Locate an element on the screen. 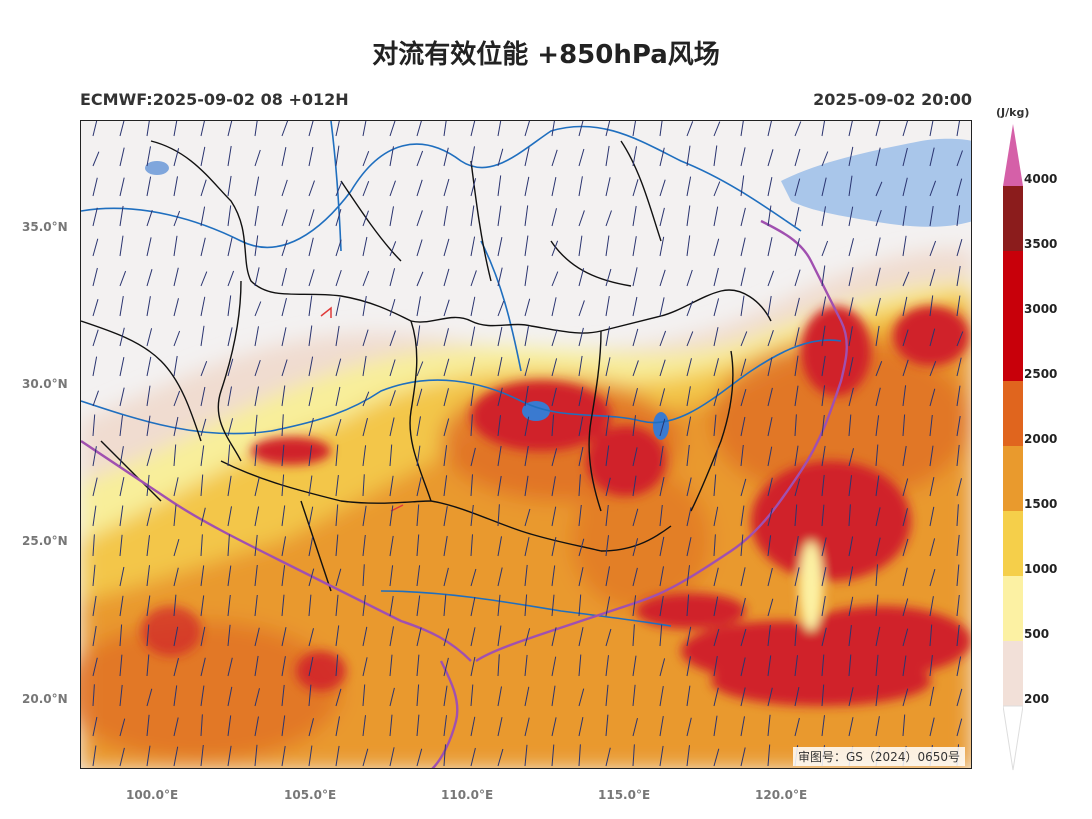 Image resolution: width=1092 pixels, height=819 pixels. colorbar-tick-2500: 2500 is located at coordinates (1041, 374).